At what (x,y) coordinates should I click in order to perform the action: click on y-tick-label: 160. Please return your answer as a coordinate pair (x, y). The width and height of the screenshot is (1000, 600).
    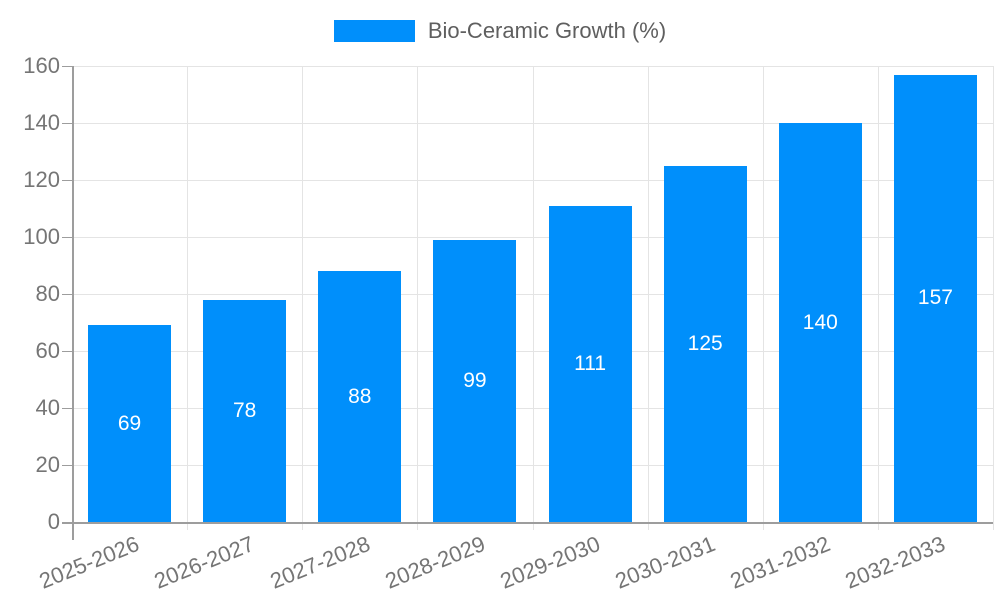
    Looking at the image, I should click on (41, 65).